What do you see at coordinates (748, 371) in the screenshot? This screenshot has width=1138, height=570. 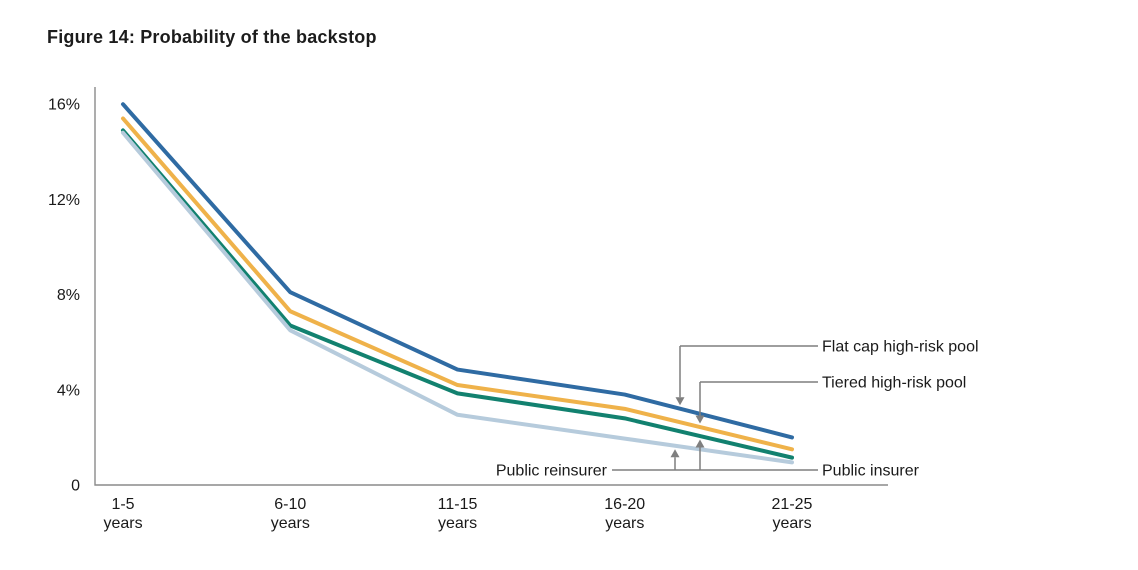 I see `callout-line-flat-cap-high-risk-pool` at bounding box center [748, 371].